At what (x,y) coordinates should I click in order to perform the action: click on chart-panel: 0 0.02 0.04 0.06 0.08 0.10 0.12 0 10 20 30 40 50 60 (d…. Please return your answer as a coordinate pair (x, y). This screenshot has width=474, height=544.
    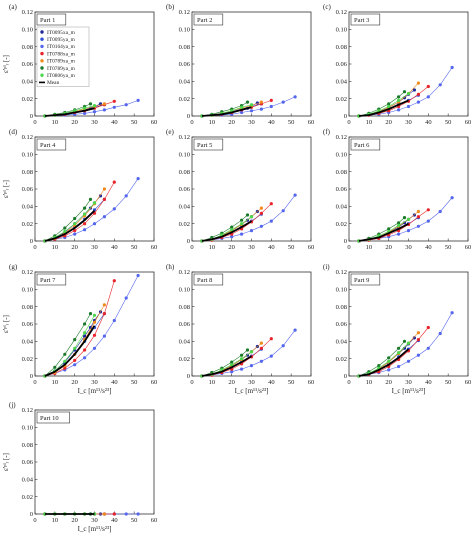
    Looking at the image, I should click on (79, 189).